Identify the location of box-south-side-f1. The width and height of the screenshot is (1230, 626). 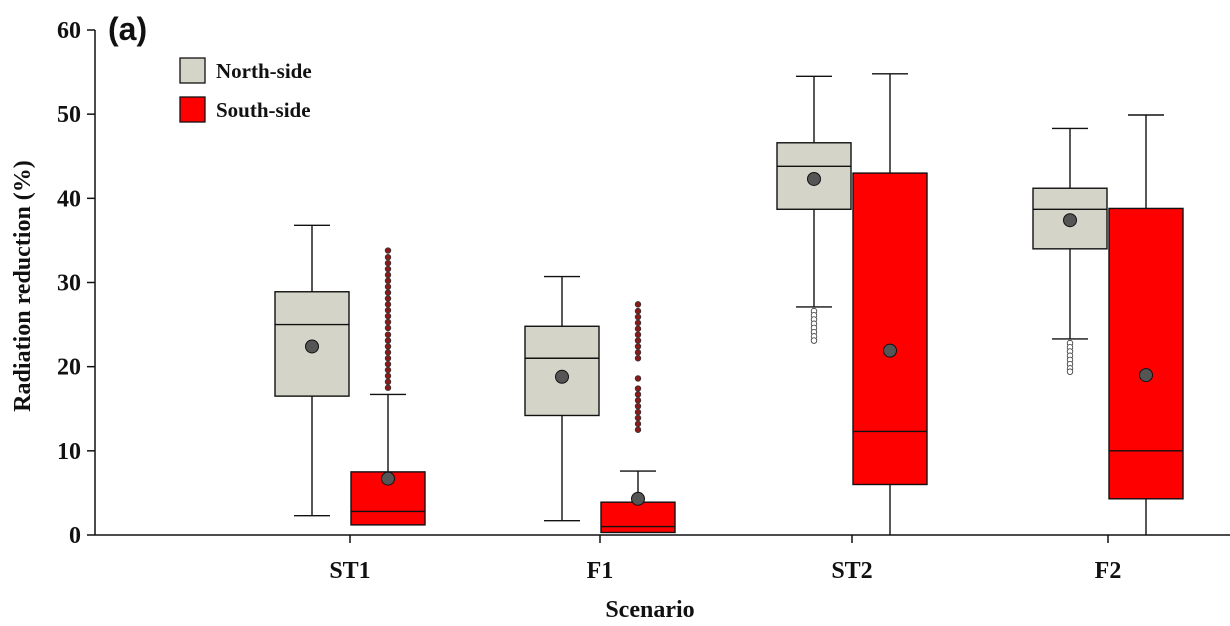
(638, 417).